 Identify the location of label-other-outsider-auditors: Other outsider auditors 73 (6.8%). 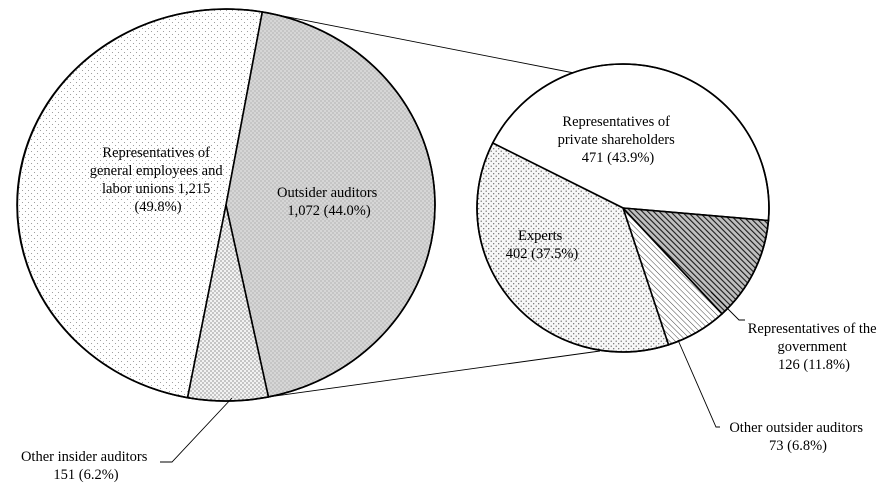
(797, 437).